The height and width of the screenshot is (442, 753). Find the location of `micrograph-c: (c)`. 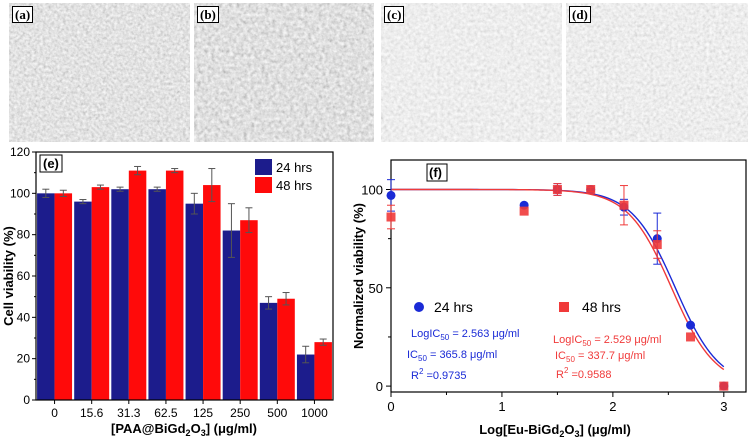

micrograph-c: (c) is located at coordinates (471, 72).